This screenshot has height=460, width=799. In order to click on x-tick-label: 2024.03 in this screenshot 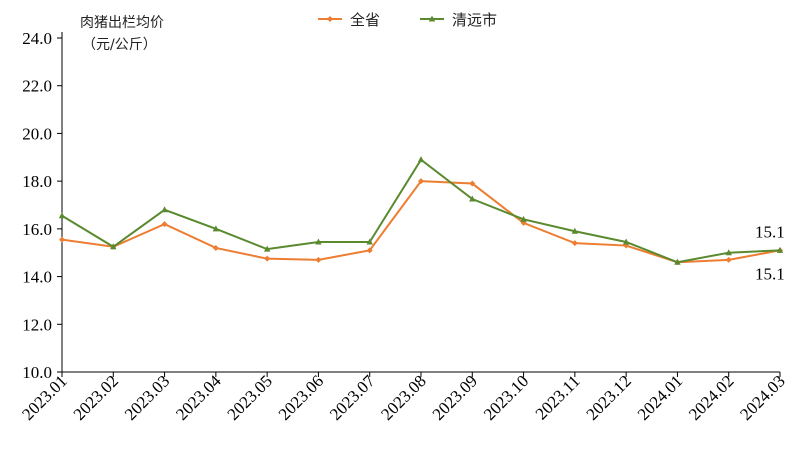, I will do `click(762, 397)`.